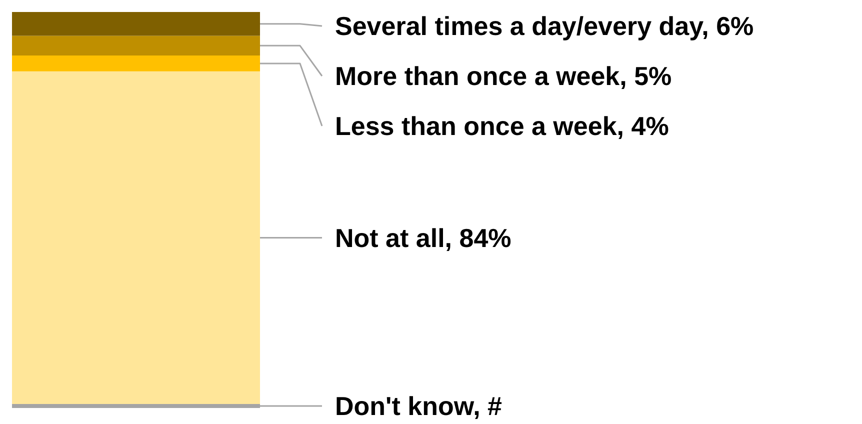  Describe the element at coordinates (423, 237) in the screenshot. I see `data-label: Not at all, 84%` at that location.